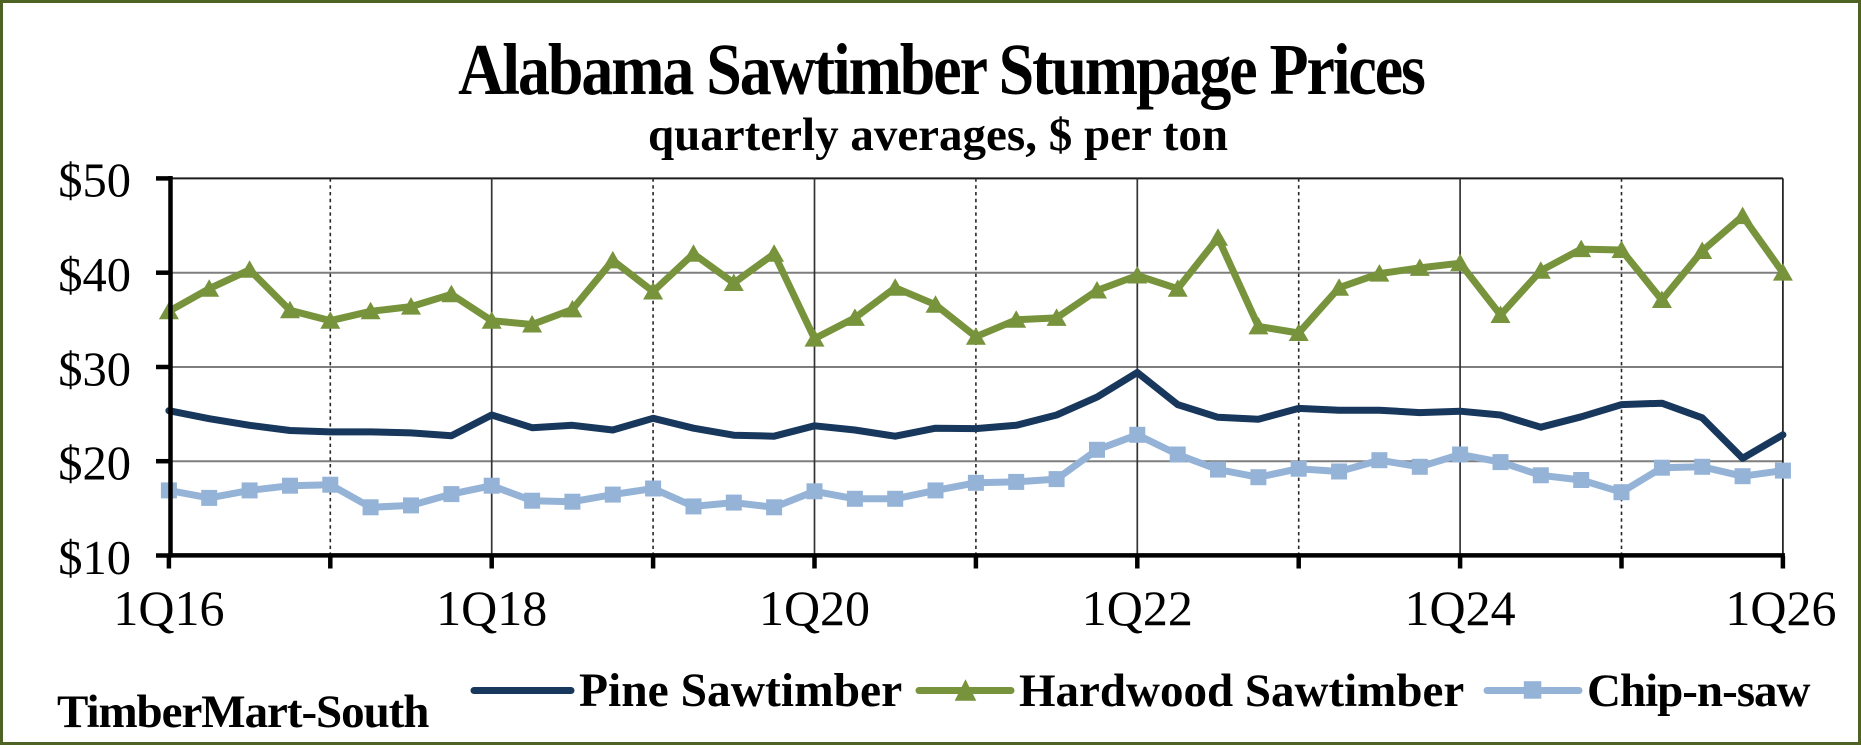  Describe the element at coordinates (94, 464) in the screenshot. I see `svg-text: $20` at that location.